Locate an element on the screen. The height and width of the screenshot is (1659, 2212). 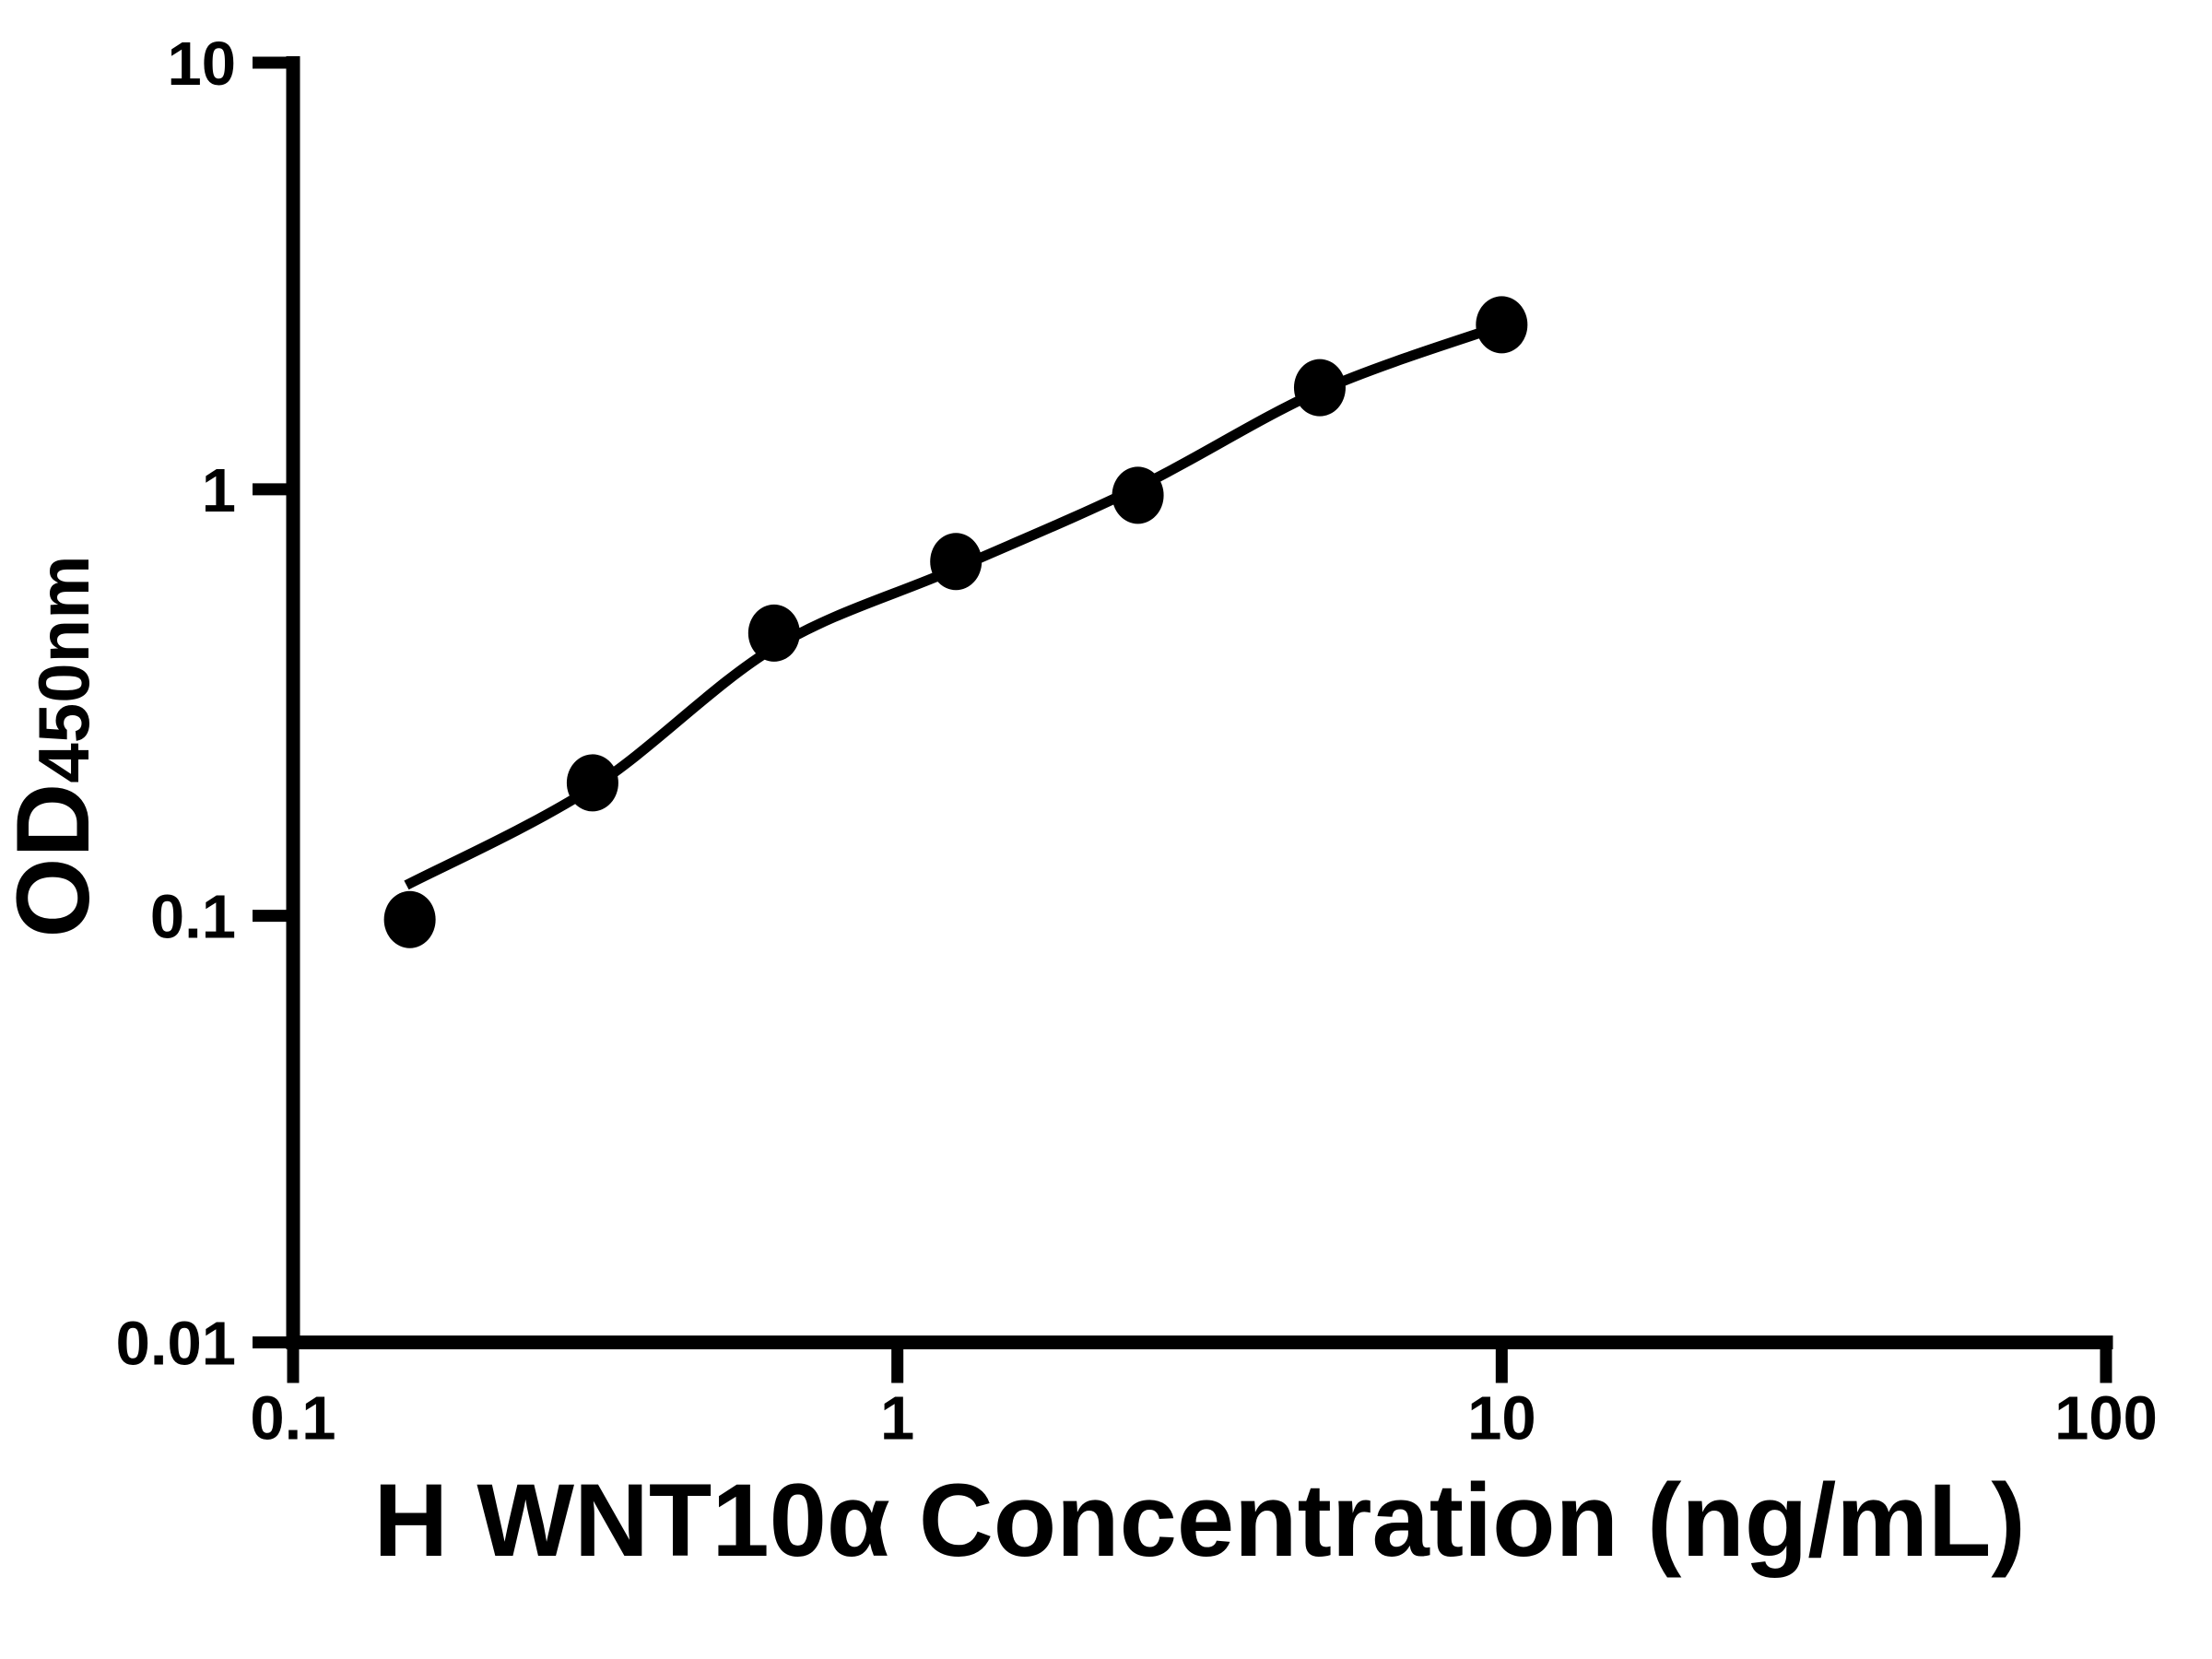
x-tick-label: 100 is located at coordinates (2106, 1418).